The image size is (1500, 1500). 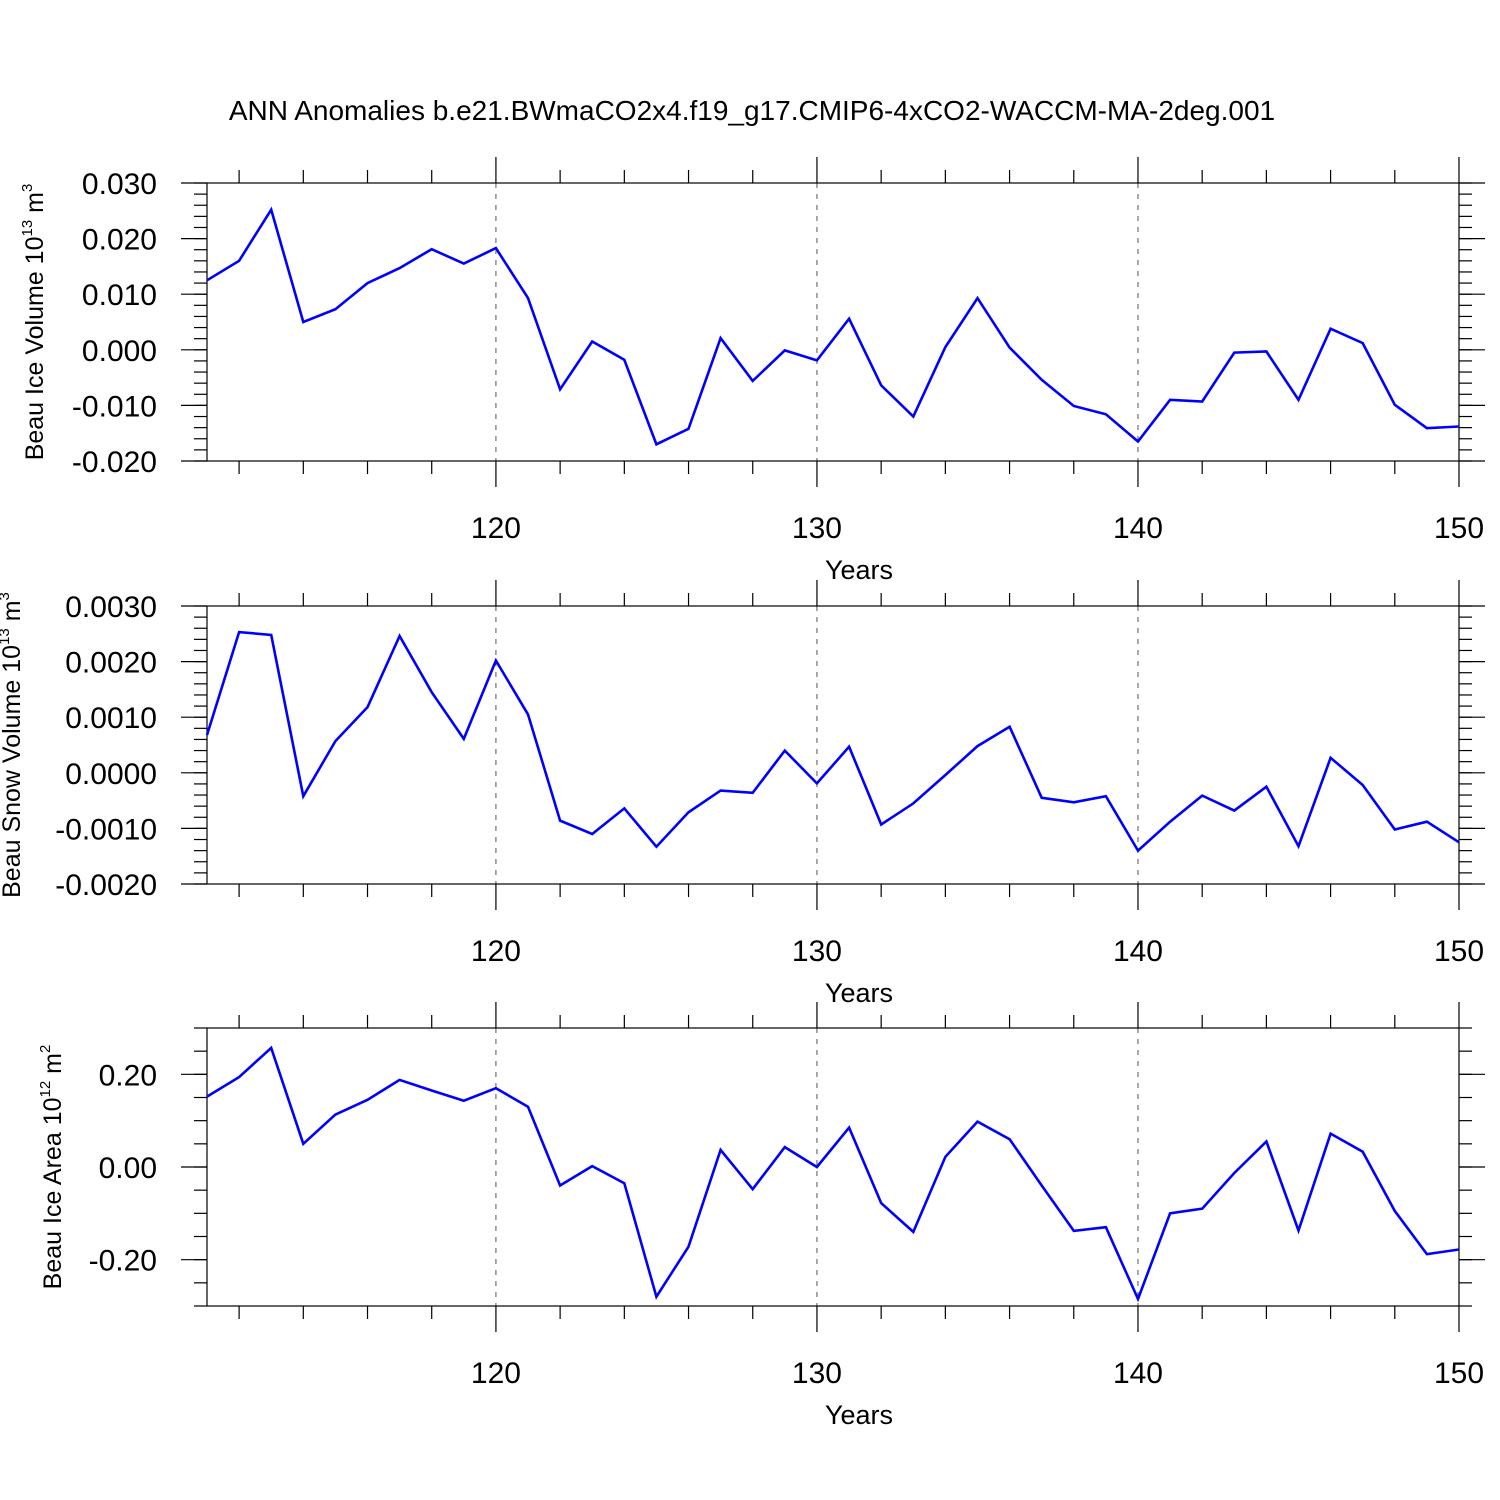 What do you see at coordinates (111, 663) in the screenshot?
I see `y-tick-label: 0.0020` at bounding box center [111, 663].